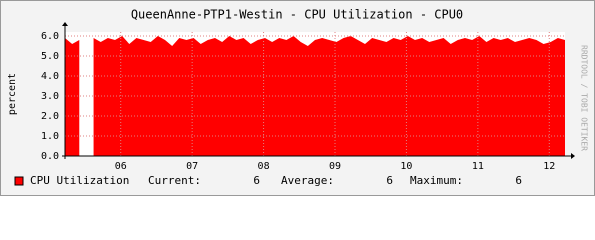  What do you see at coordinates (65, 24) in the screenshot?
I see `y-axis-arrow` at bounding box center [65, 24].